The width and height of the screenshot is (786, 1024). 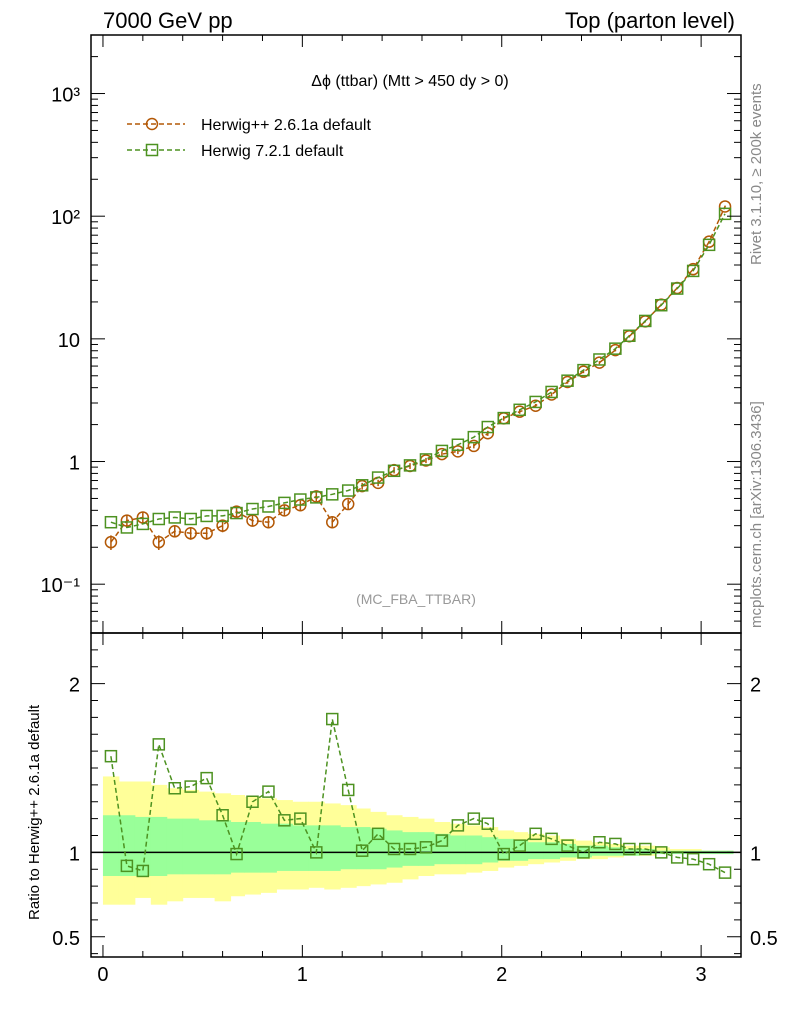 I want to click on ratio-y-tick-label-right: 2, so click(x=755, y=686).